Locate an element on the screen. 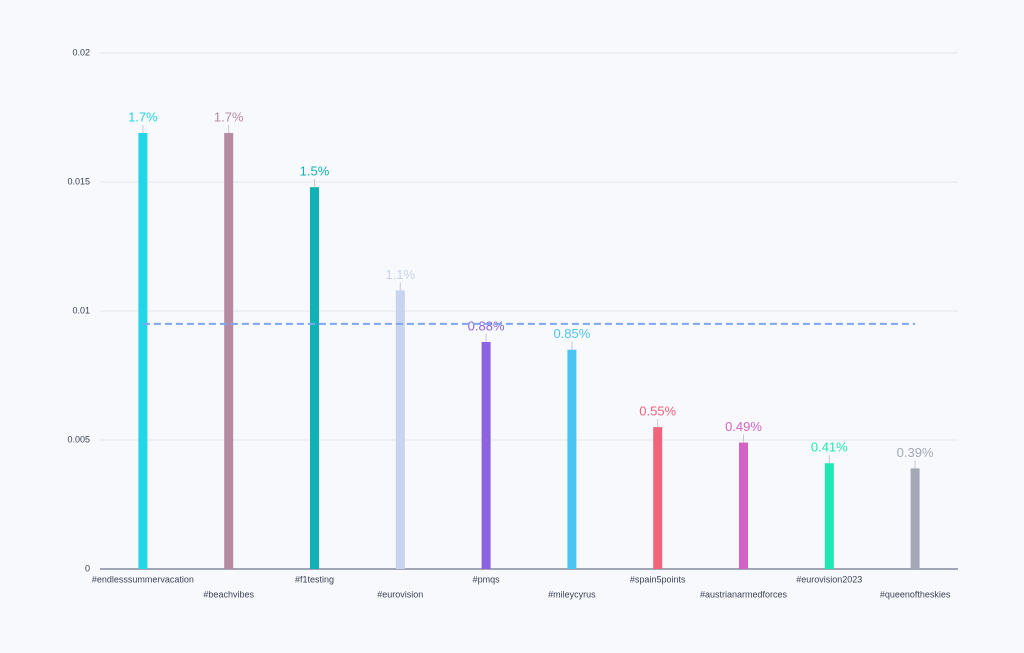  y-tick-label: 0.01 is located at coordinates (81, 310).